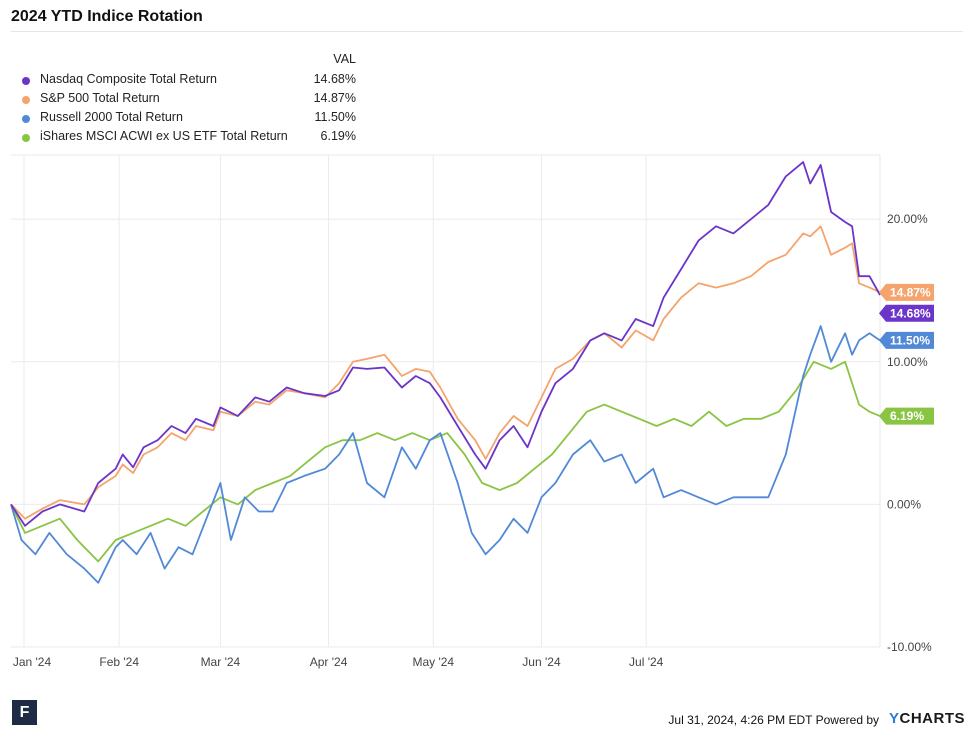 This screenshot has width=975, height=737. What do you see at coordinates (909, 647) in the screenshot?
I see `y-tick-label: -10.00%` at bounding box center [909, 647].